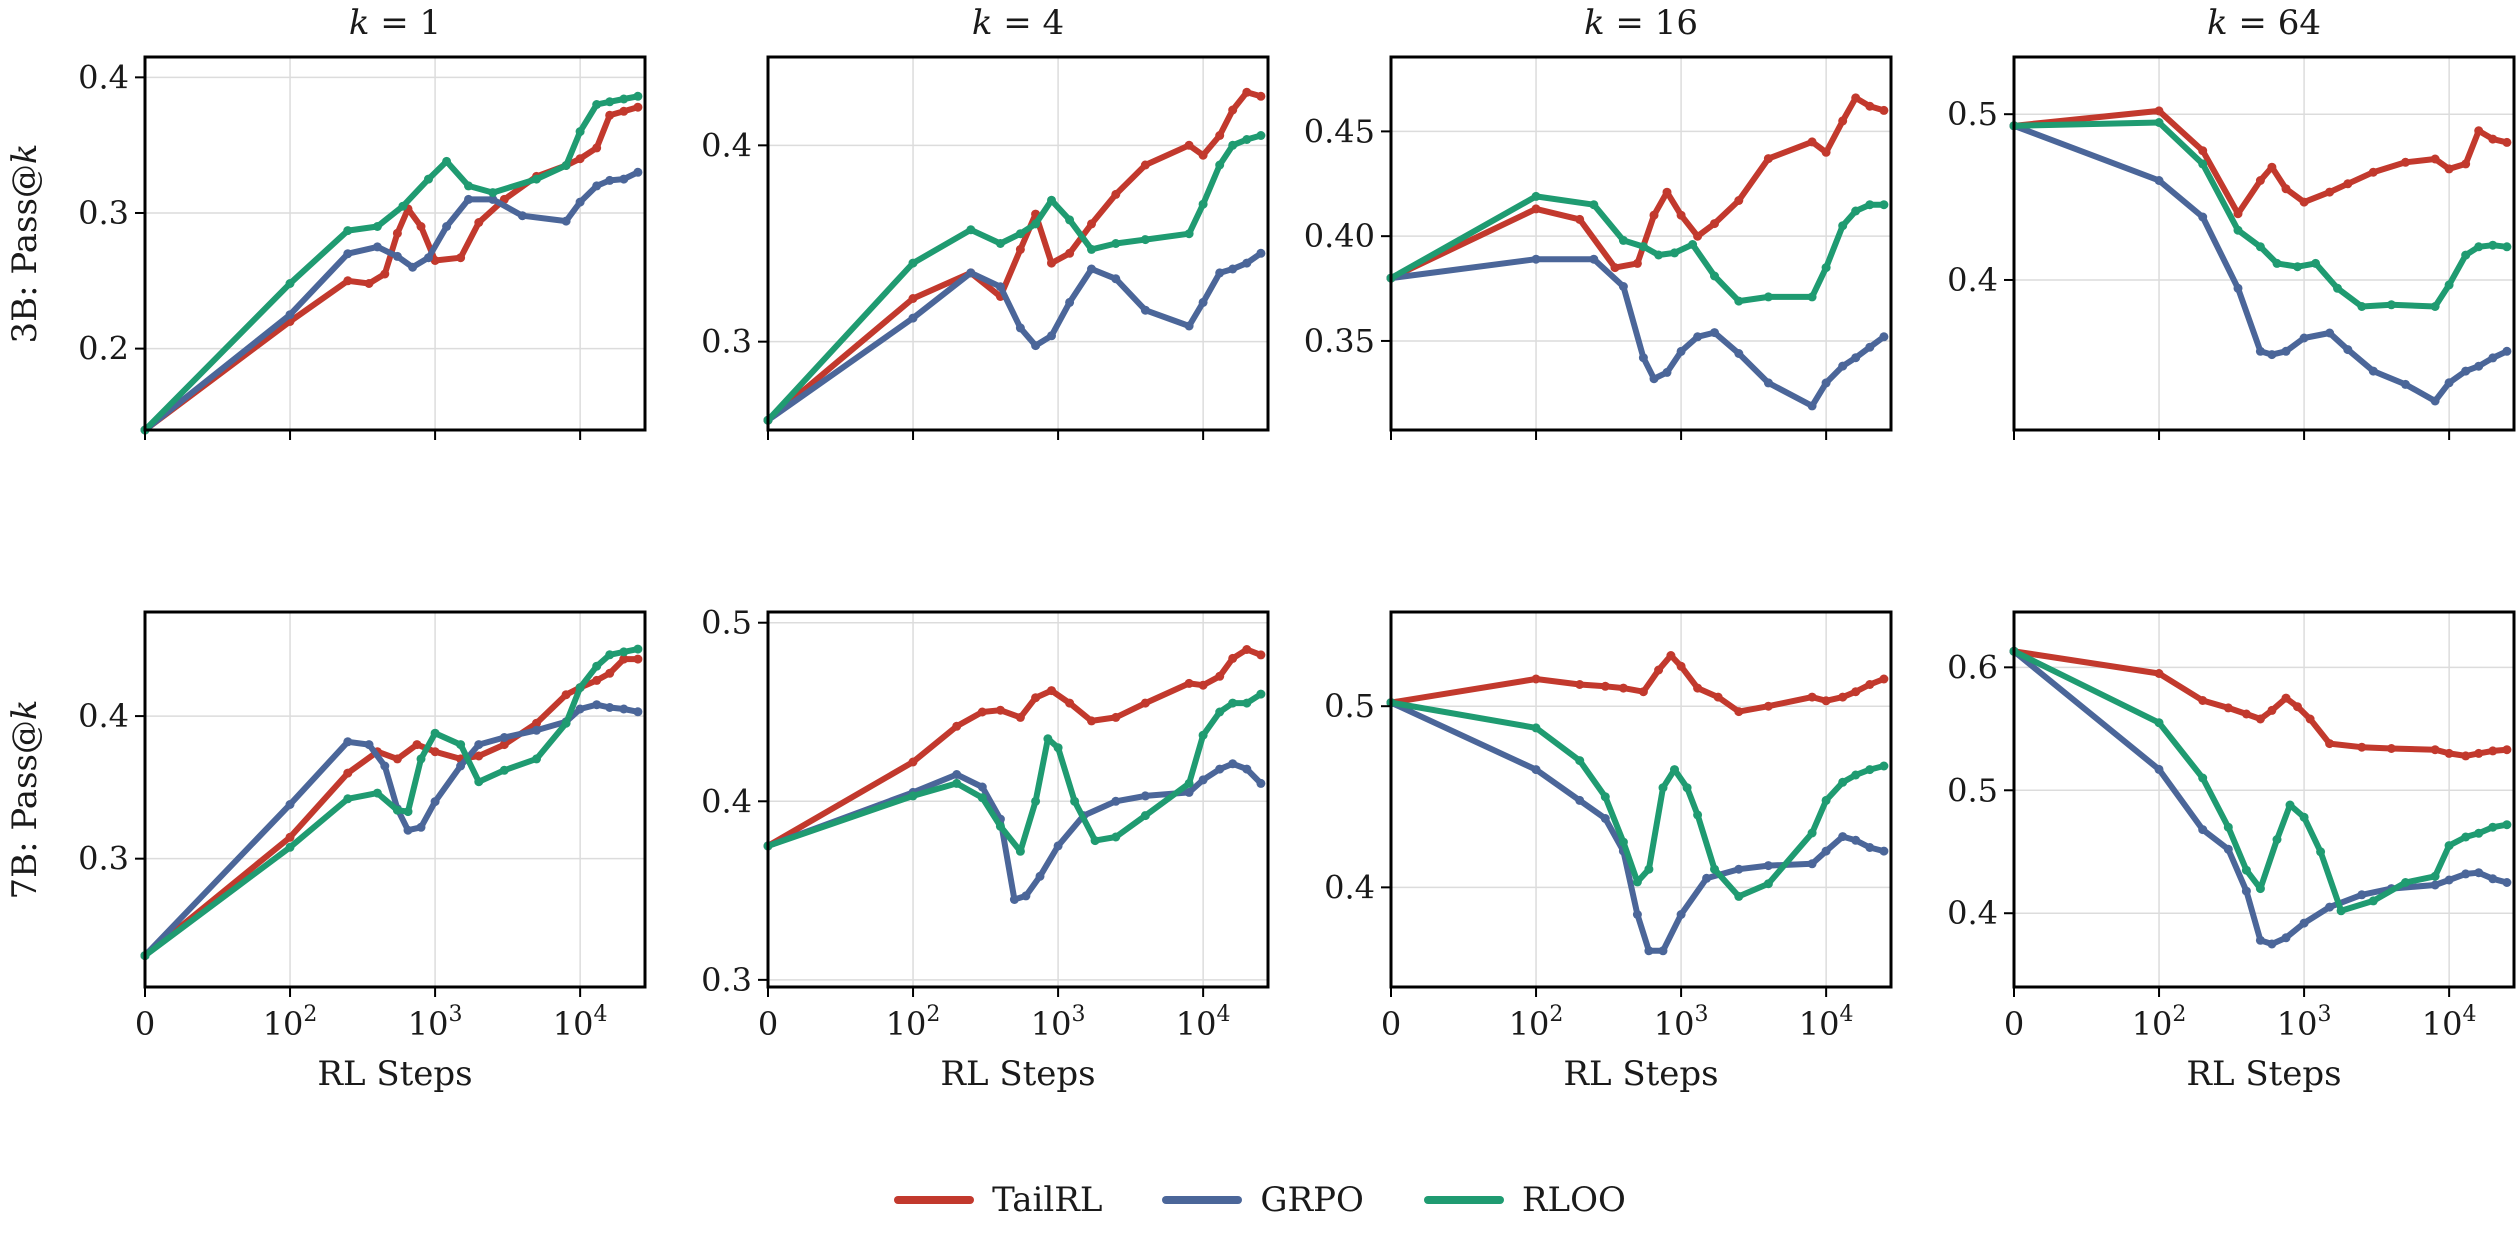 The width and height of the screenshot is (2520, 1247). Describe the element at coordinates (2264, 799) in the screenshot. I see `axes-frame` at that location.